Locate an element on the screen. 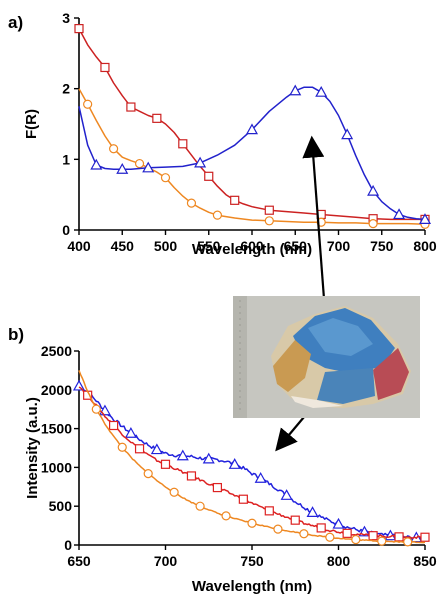 Image resolution: width=444 pixels, height=596 pixels. x-tick-label: 500 is located at coordinates (166, 246).